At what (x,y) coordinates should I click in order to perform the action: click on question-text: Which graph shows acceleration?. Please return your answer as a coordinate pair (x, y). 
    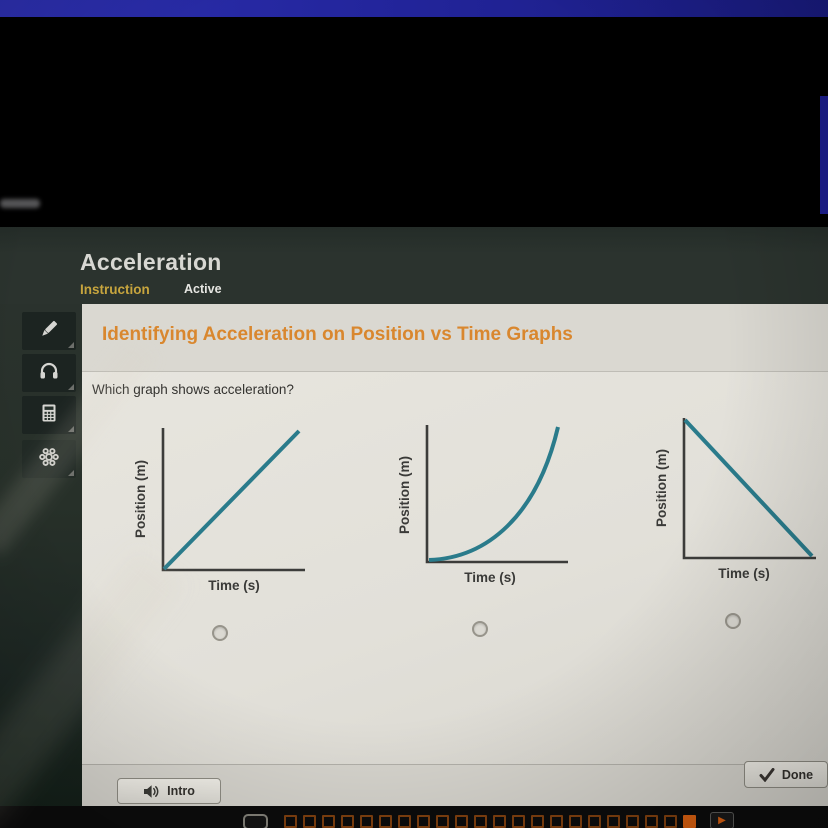
    Looking at the image, I should click on (193, 389).